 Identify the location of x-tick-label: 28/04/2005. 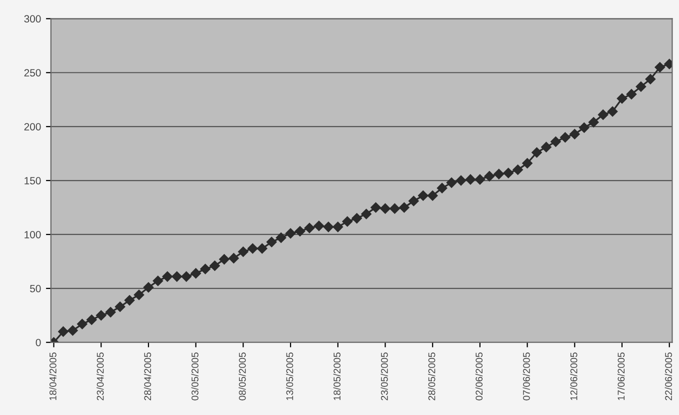
(148, 376).